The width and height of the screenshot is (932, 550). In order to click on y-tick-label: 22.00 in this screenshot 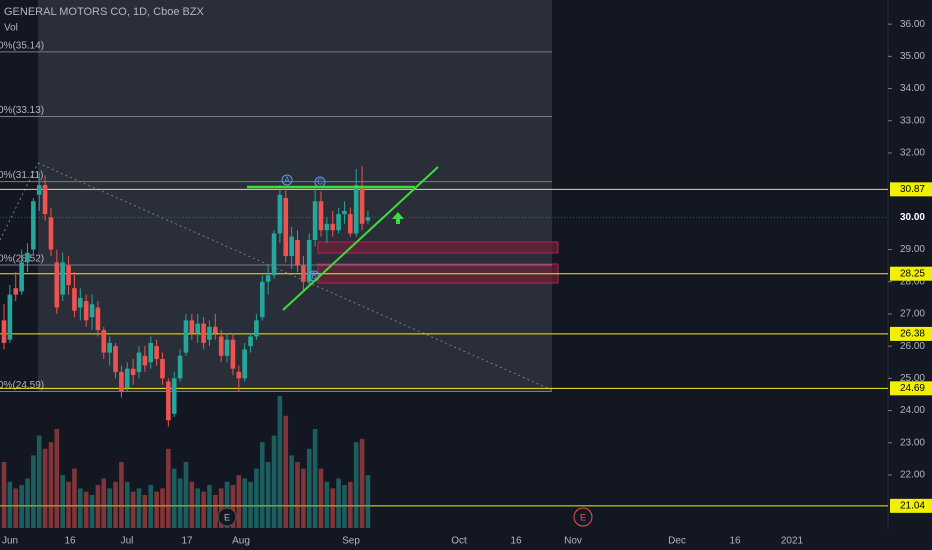, I will do `click(912, 475)`.